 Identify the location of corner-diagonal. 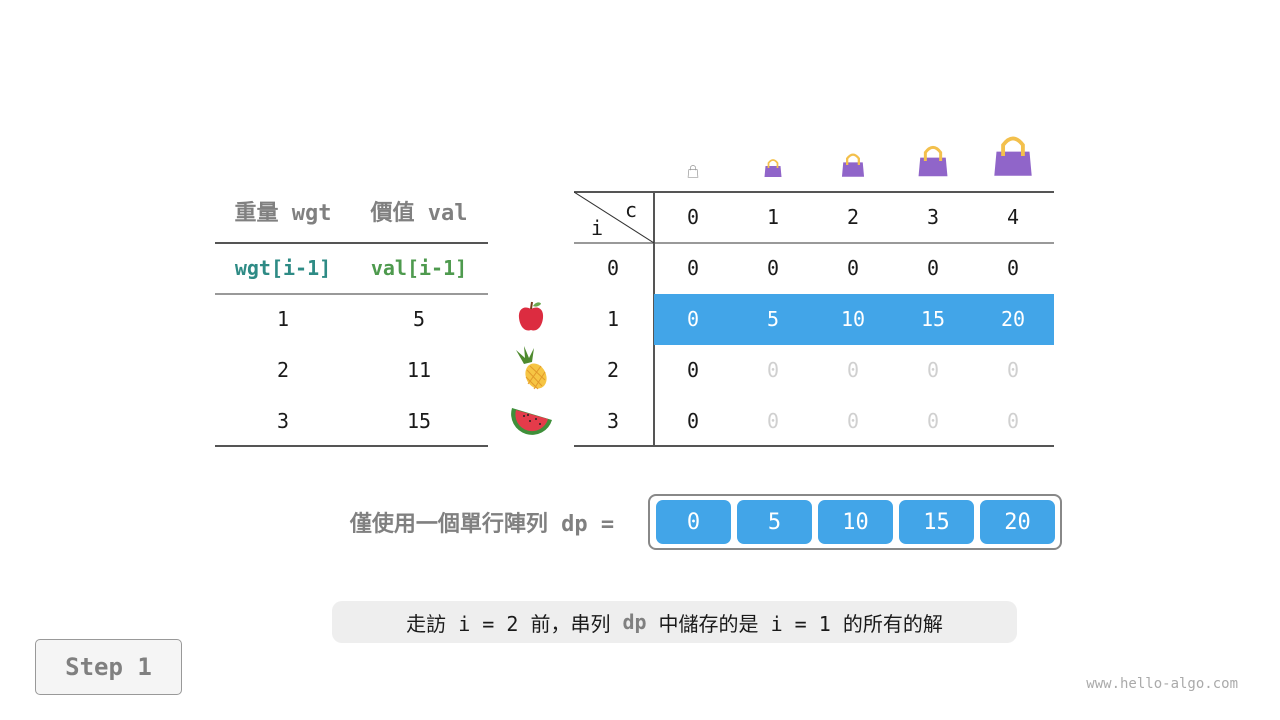
(614, 217).